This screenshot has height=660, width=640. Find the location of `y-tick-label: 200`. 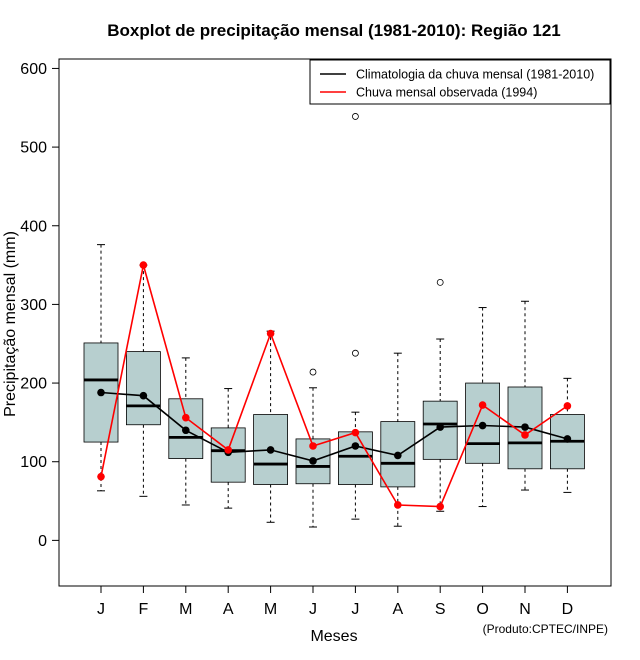

y-tick-label: 200 is located at coordinates (33, 384).